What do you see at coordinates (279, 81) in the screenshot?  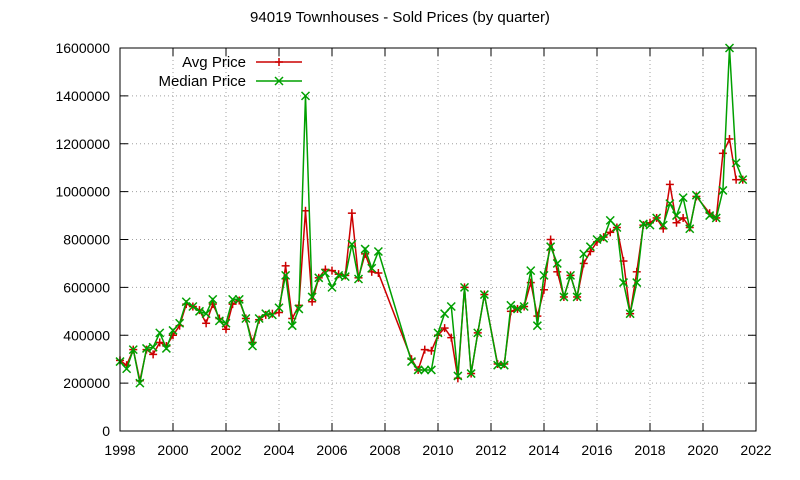 I see `legend-marker-median-price` at bounding box center [279, 81].